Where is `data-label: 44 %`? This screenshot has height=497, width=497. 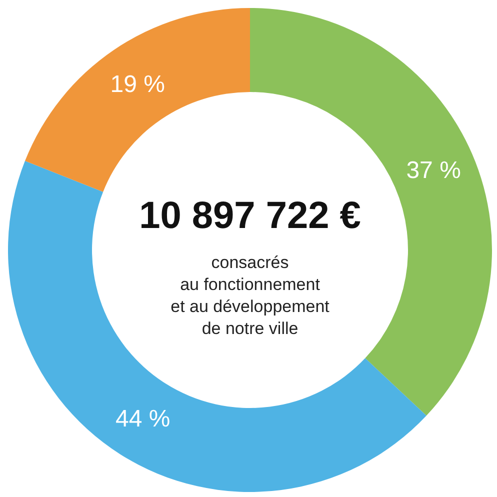
data-label: 44 % is located at coordinates (142, 418).